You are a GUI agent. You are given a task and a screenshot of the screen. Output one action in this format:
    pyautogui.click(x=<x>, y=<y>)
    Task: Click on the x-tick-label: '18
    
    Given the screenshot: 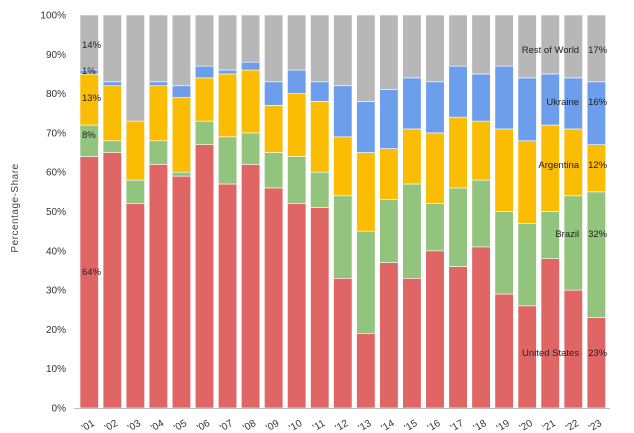 What is the action you would take?
    pyautogui.click(x=480, y=425)
    